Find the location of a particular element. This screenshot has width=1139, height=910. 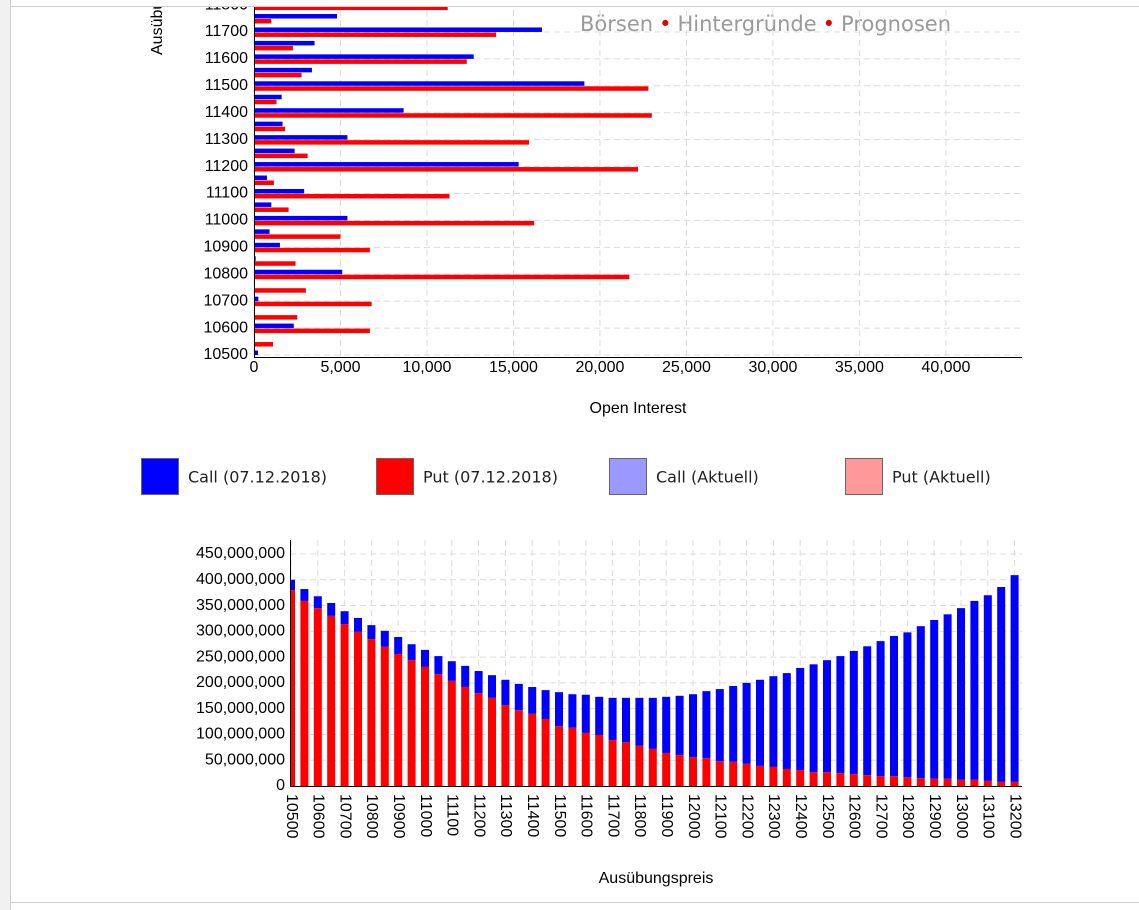

x-tick-label: 5,000 is located at coordinates (340, 367).